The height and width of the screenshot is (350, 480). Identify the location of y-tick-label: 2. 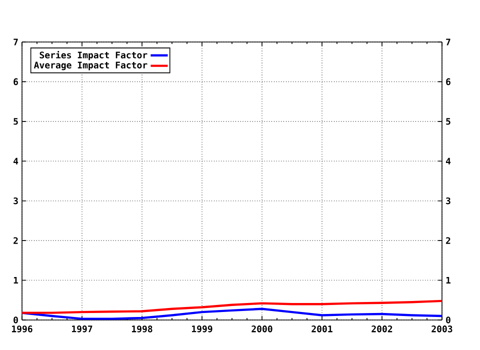
(16, 240).